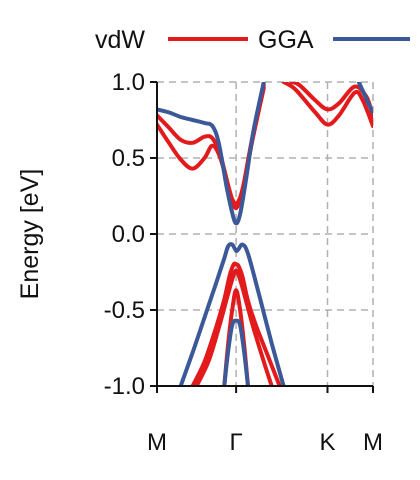  Describe the element at coordinates (236, 442) in the screenshot. I see `x-tick-label: Γ` at that location.